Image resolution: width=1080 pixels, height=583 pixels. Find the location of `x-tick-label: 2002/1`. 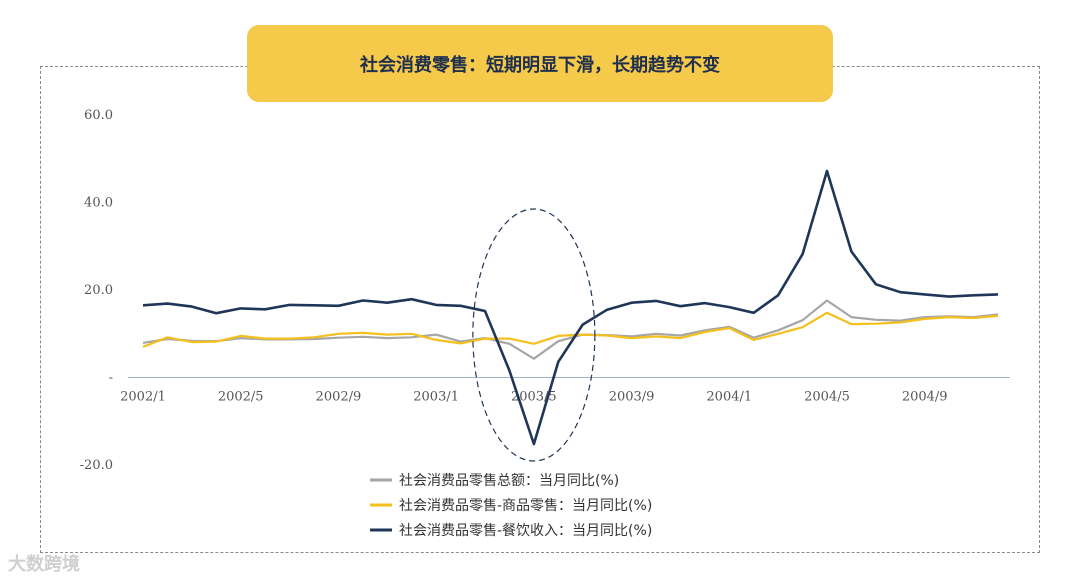

x-tick-label: 2002/1 is located at coordinates (143, 397).